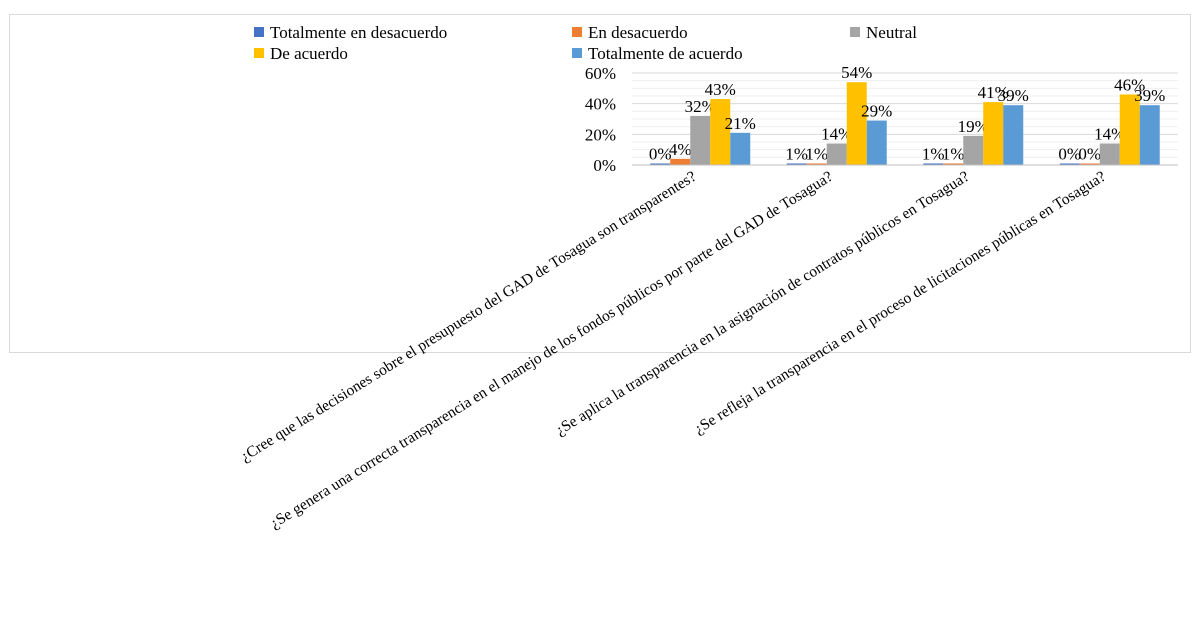 The image size is (1192, 619). What do you see at coordinates (680, 149) in the screenshot?
I see `data-label: 4%` at bounding box center [680, 149].